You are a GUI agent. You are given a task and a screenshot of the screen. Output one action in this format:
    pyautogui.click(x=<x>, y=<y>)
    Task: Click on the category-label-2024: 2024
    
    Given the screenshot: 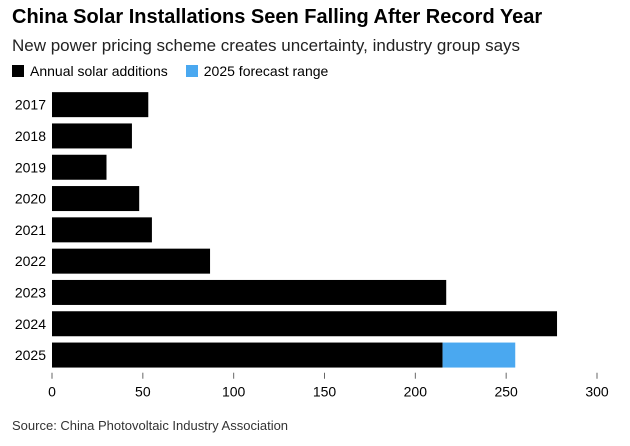 What is the action you would take?
    pyautogui.click(x=30, y=324)
    